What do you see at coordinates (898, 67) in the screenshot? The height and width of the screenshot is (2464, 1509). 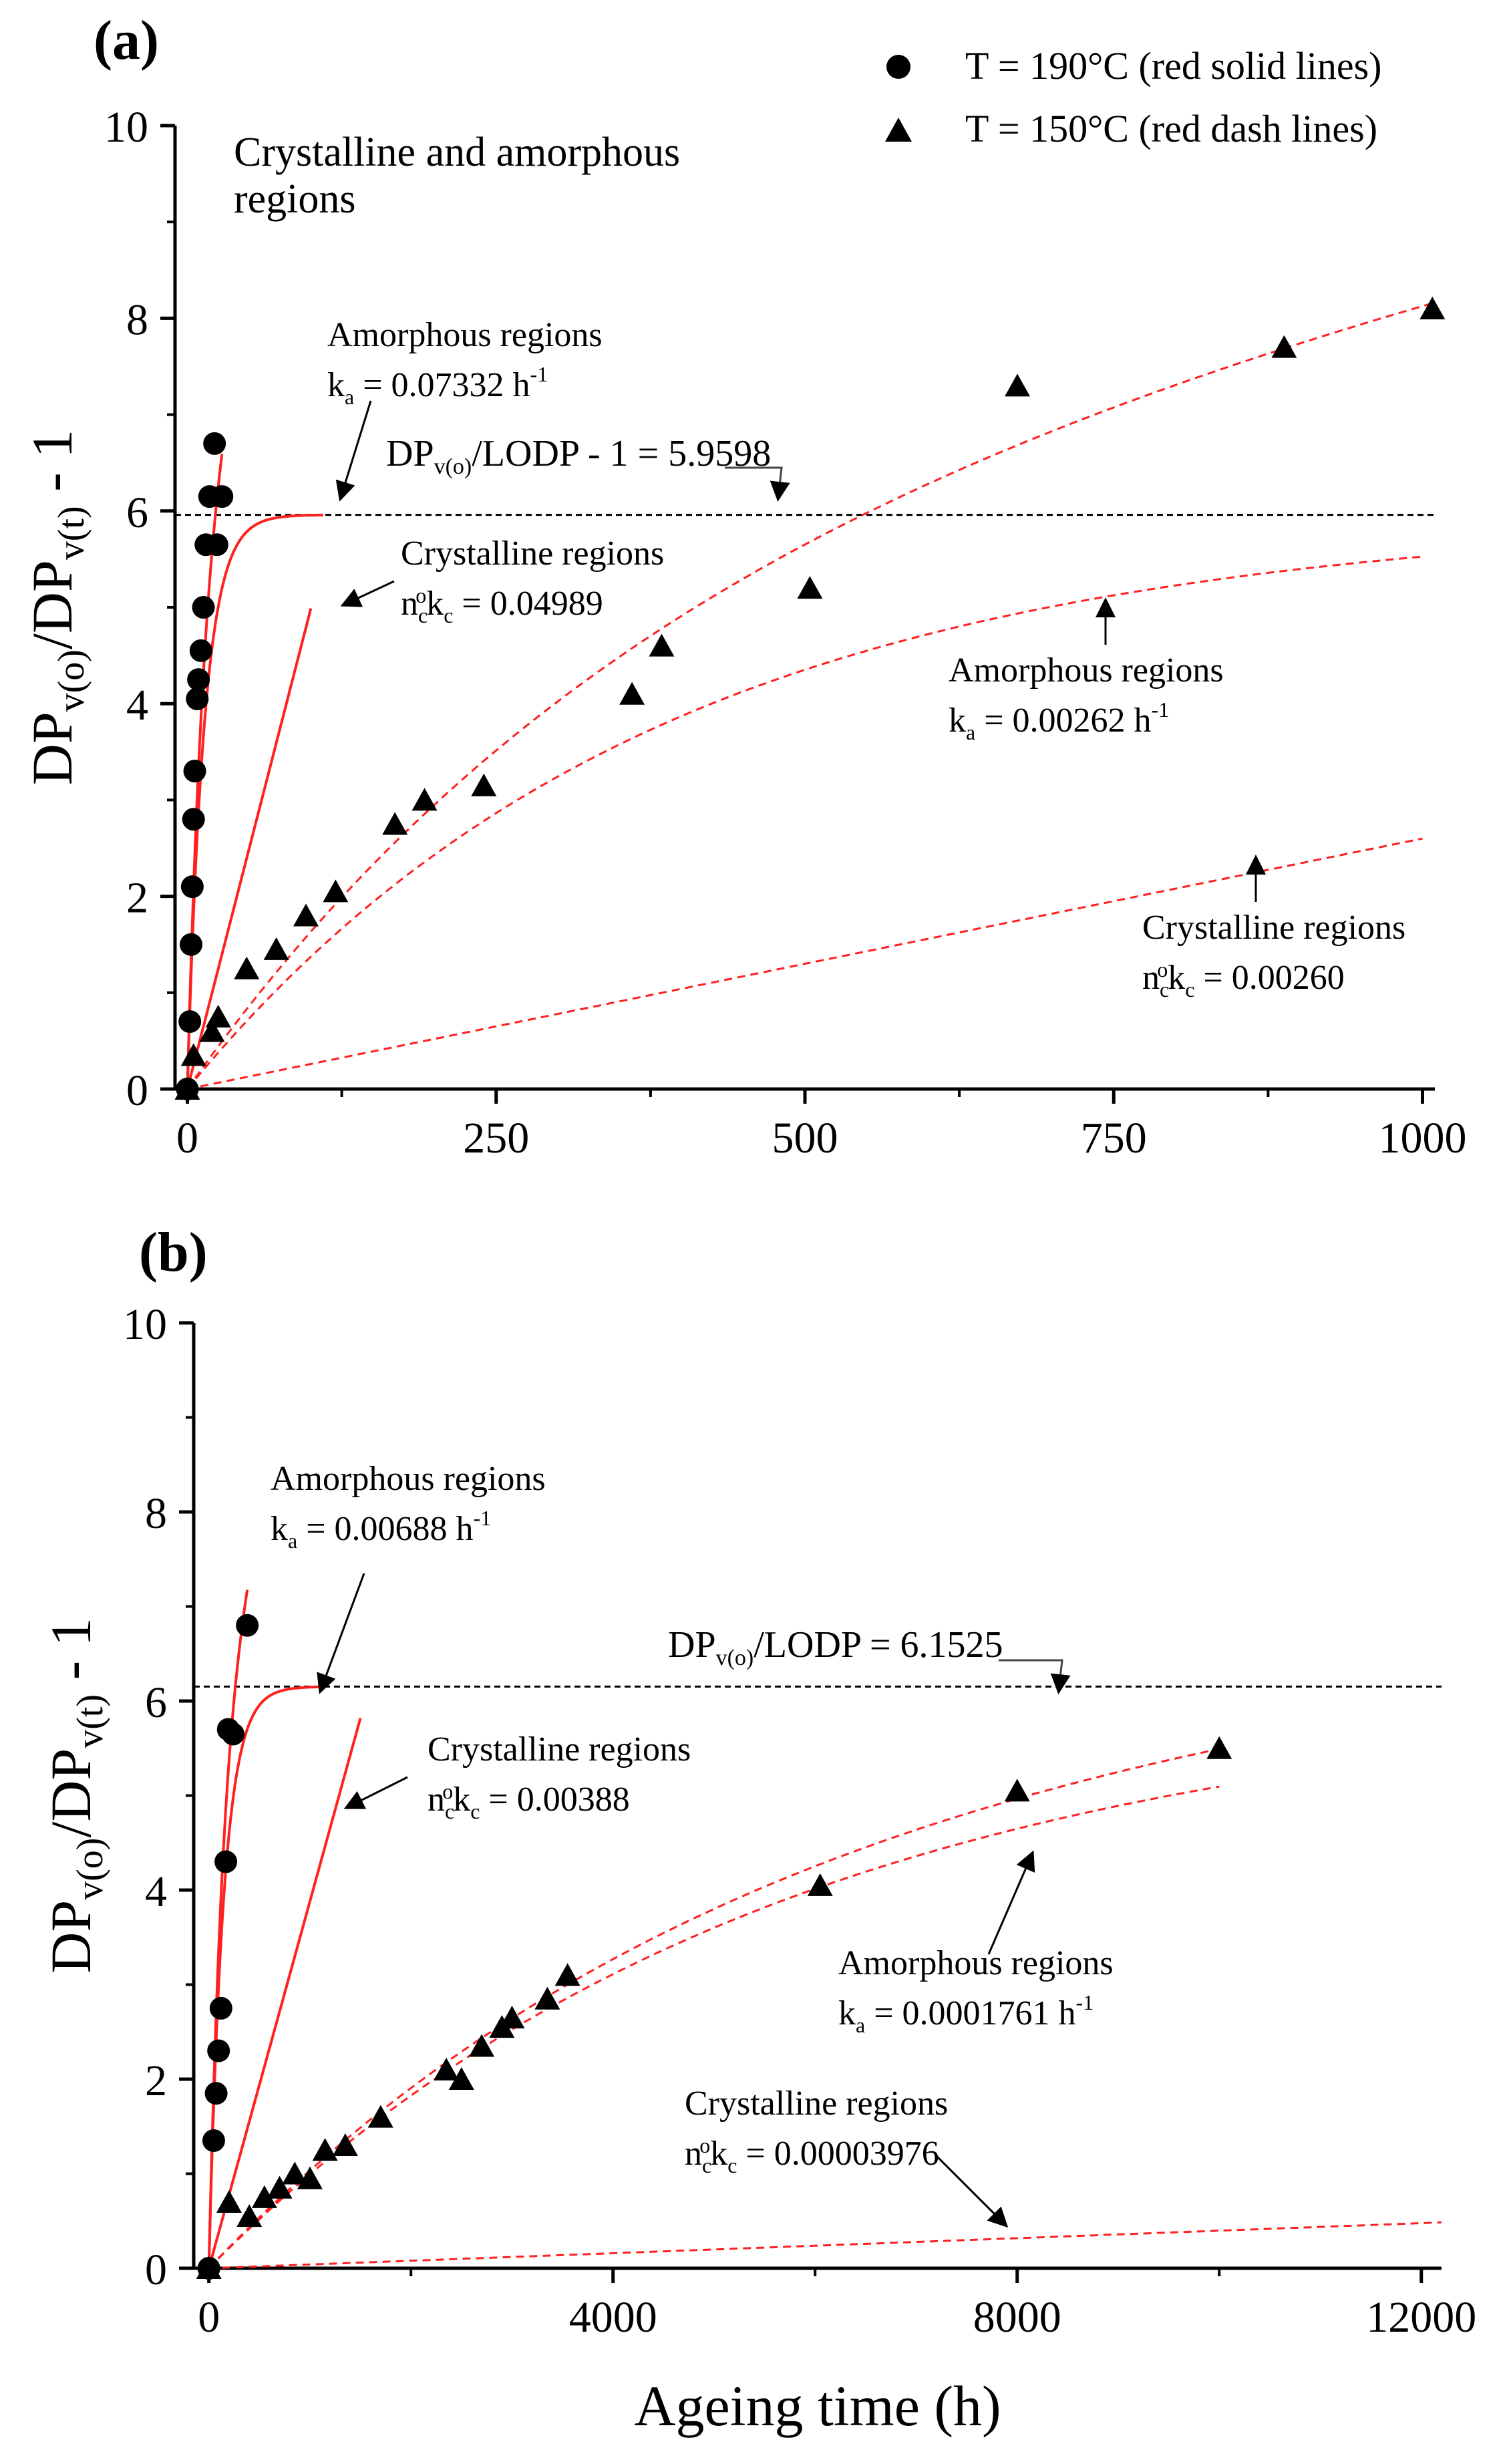 I see `legend-circle-marker` at bounding box center [898, 67].